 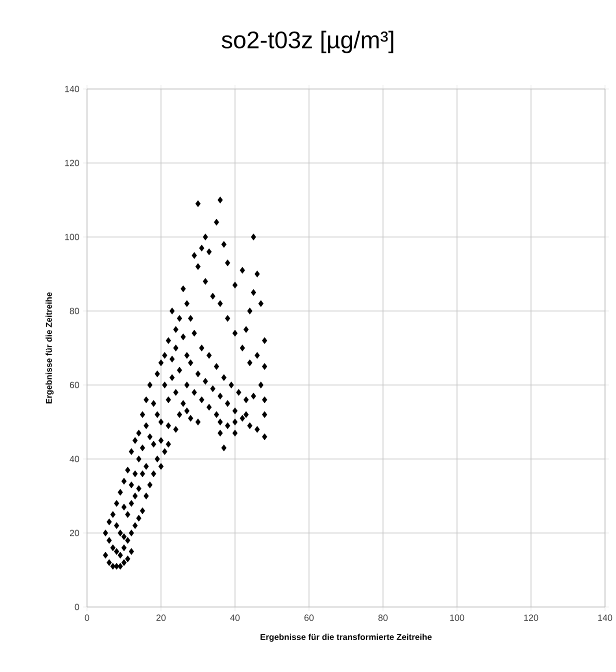 What do you see at coordinates (72, 89) in the screenshot?
I see `y-tick-label: 140` at bounding box center [72, 89].